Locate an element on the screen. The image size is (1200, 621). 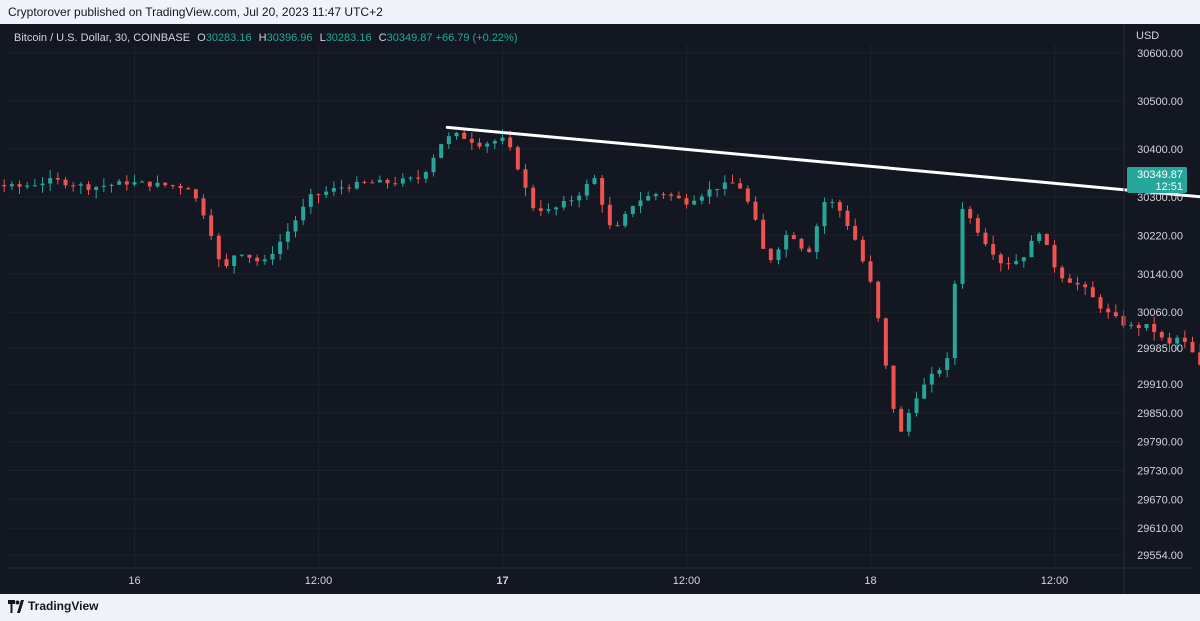
low-value: 30283.16 is located at coordinates (348, 38).